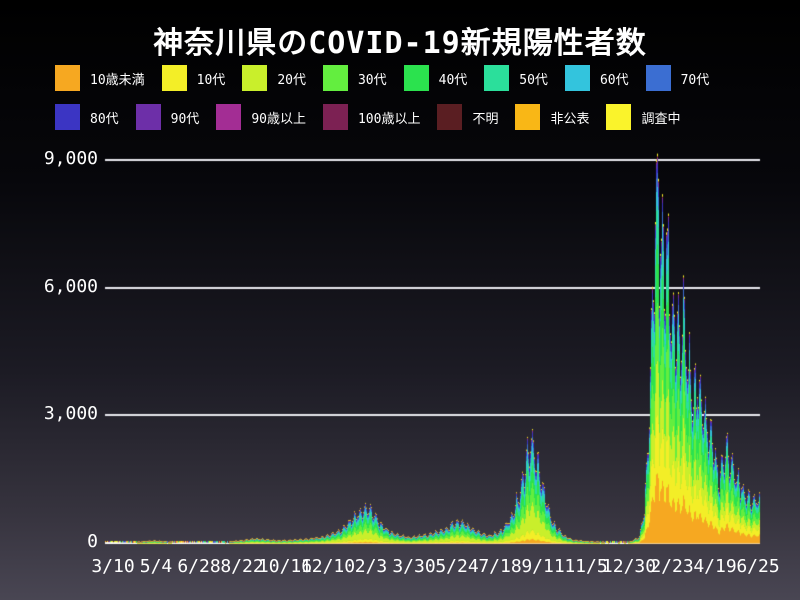  What do you see at coordinates (242, 566) in the screenshot?
I see `x-tick-label: 8/22` at bounding box center [242, 566].